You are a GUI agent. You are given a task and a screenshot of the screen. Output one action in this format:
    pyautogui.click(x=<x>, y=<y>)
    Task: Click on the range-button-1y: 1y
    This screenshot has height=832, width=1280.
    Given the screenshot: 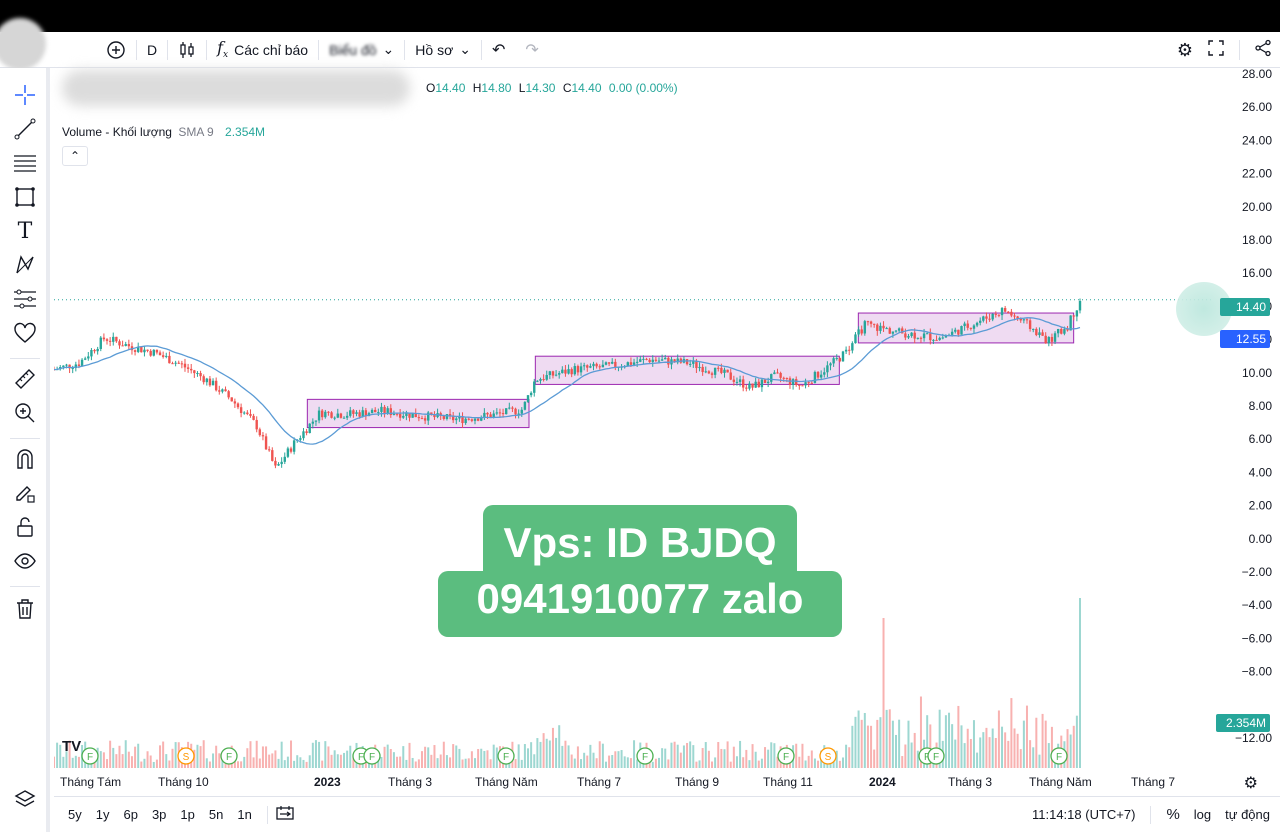 What is the action you would take?
    pyautogui.click(x=102, y=814)
    